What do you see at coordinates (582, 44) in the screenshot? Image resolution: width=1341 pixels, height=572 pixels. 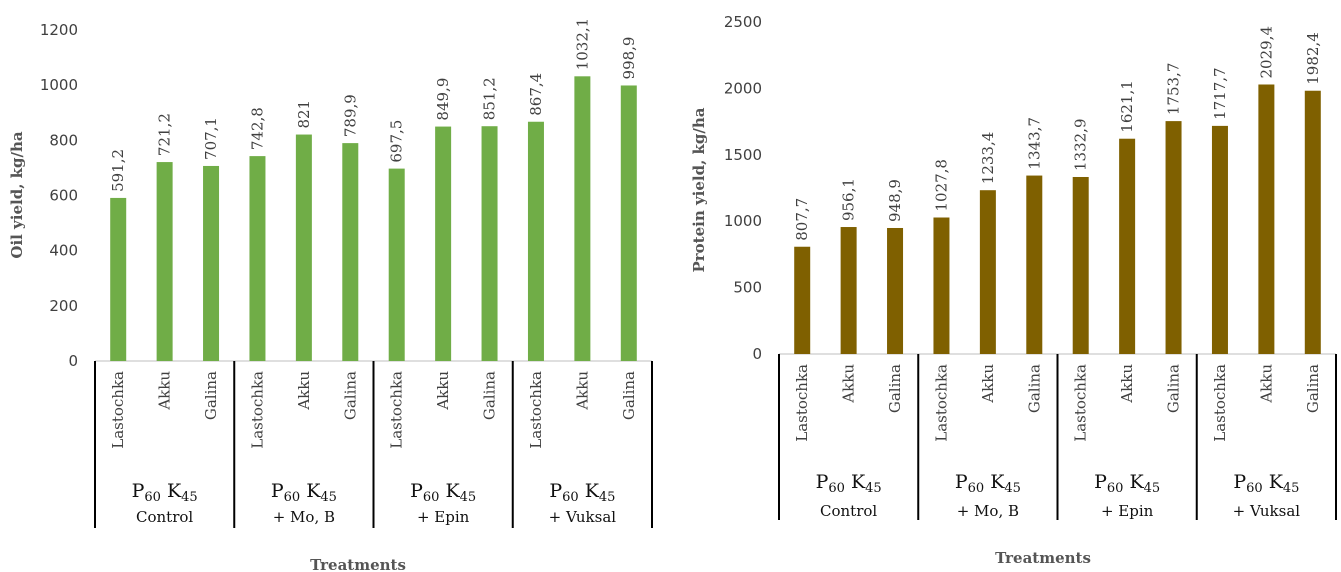 I see `data-label: 1032,1` at bounding box center [582, 44].